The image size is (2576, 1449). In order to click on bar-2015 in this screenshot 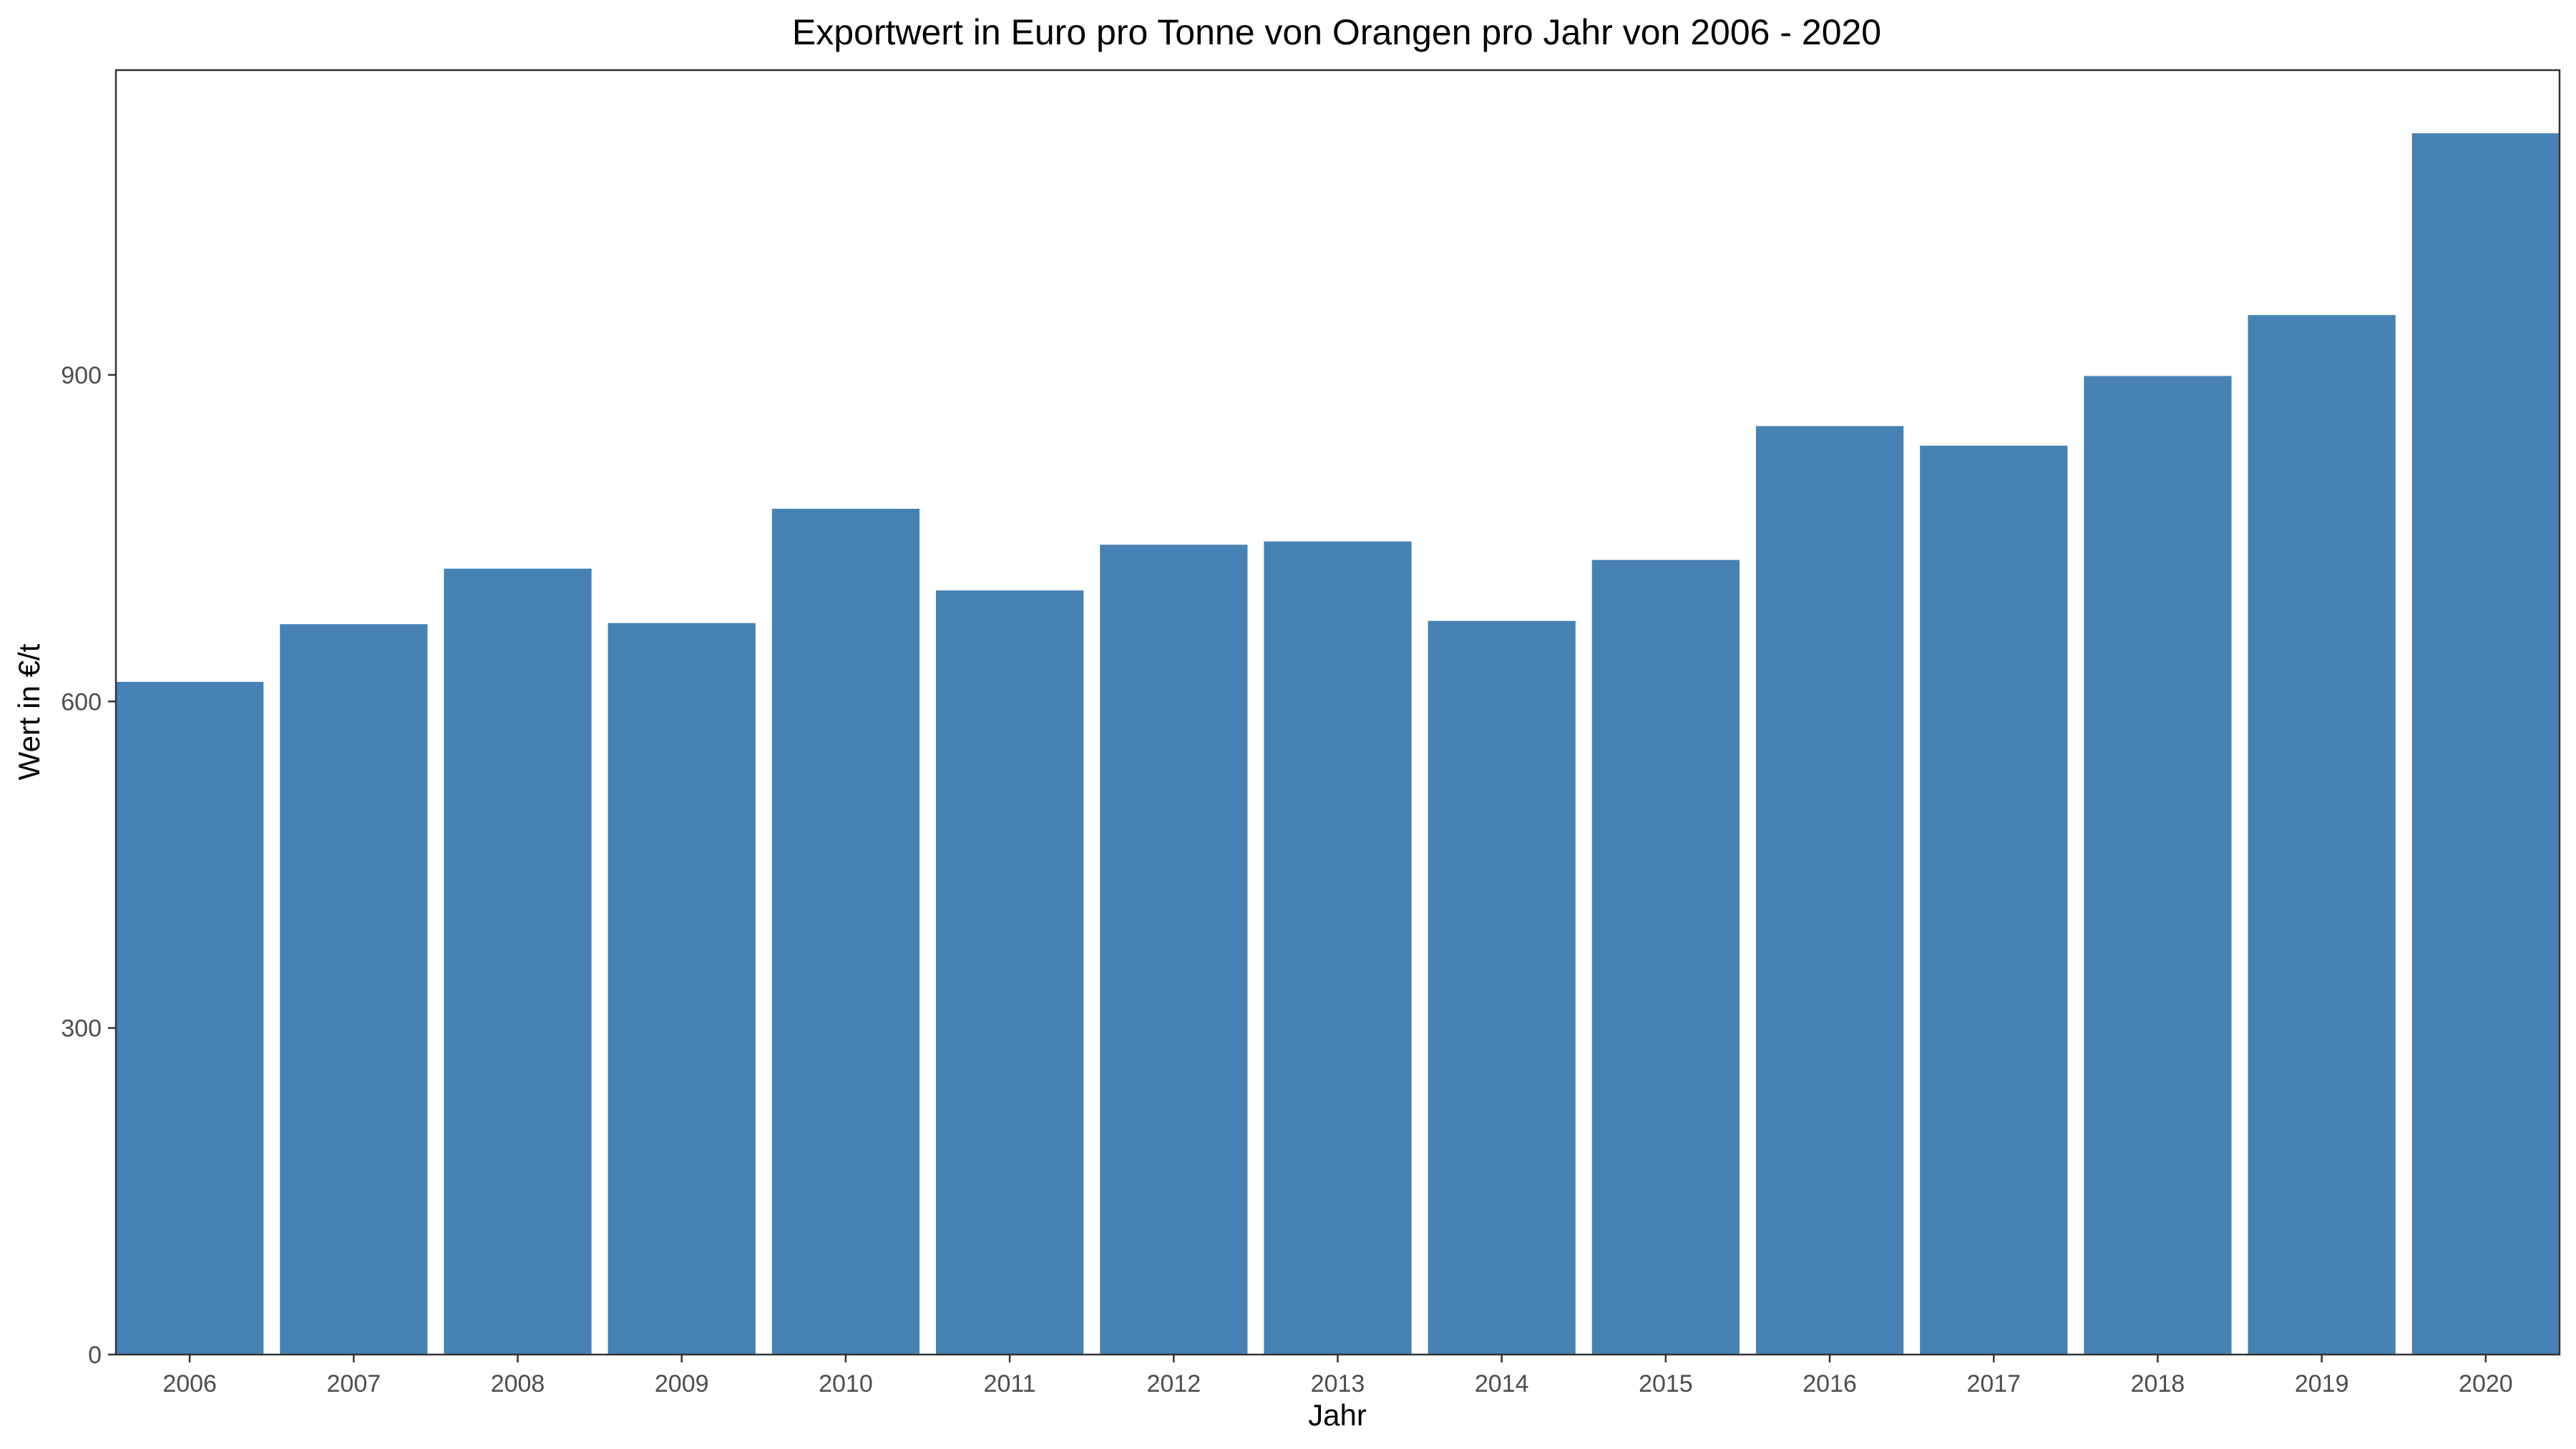, I will do `click(1665, 957)`.